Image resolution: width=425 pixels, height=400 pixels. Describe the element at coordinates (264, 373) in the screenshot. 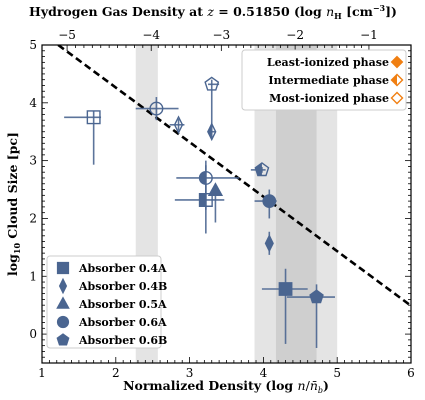

I see `x-tick-label: 4` at that location.